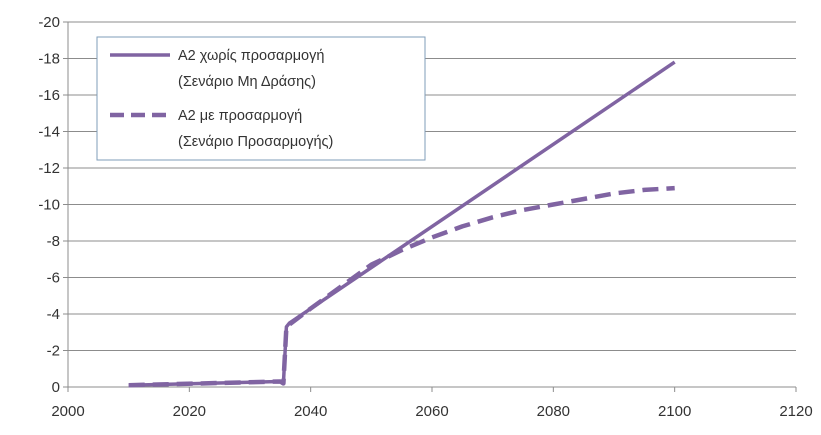  I want to click on legend-label: A2 με προσαρμογή, so click(240, 116).